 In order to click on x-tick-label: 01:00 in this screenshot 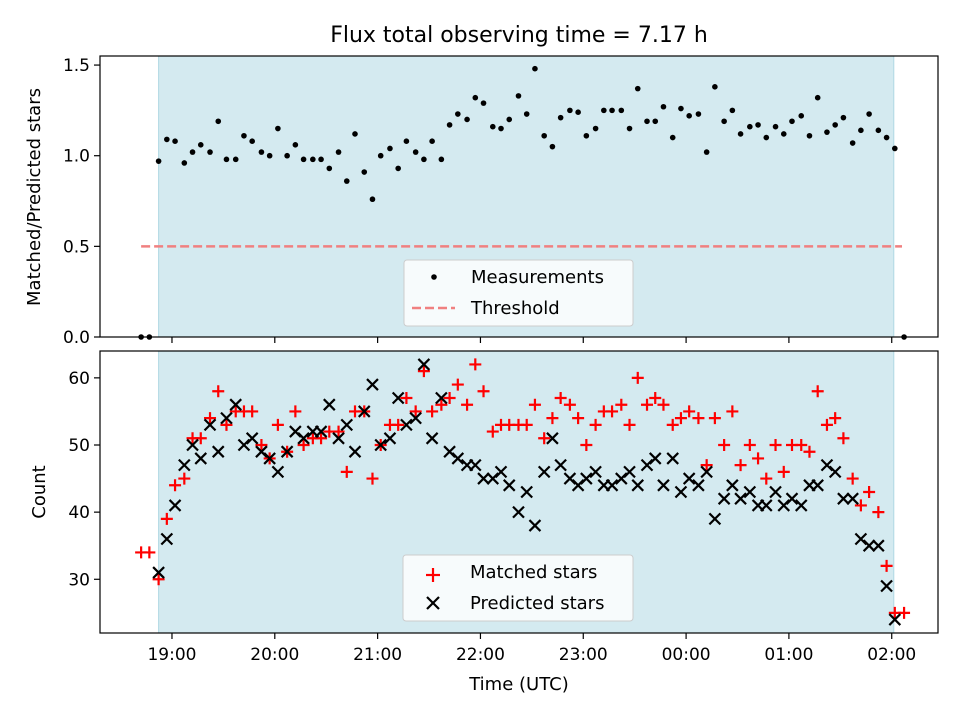, I will do `click(788, 655)`.